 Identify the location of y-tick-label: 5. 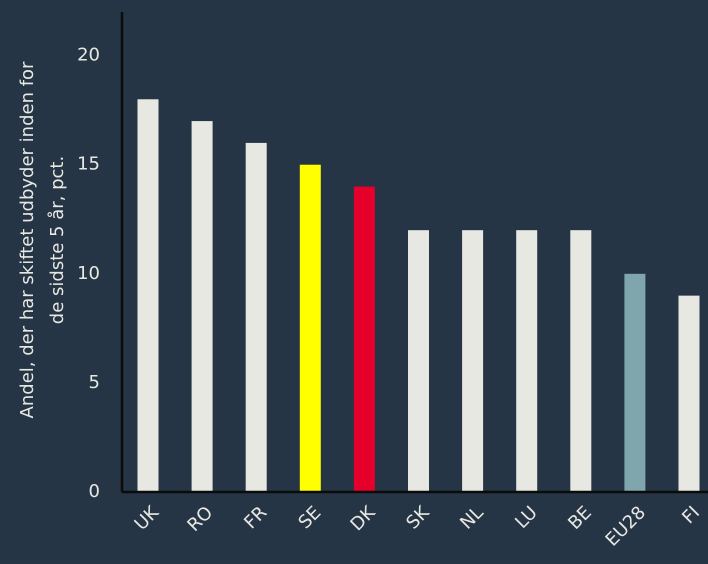
(94, 382).